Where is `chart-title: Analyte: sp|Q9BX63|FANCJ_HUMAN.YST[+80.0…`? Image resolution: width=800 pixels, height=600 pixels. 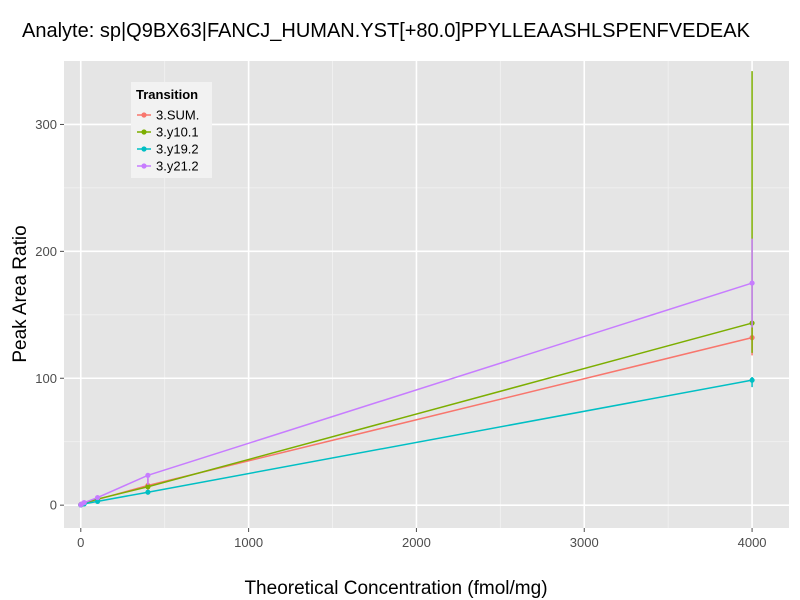
chart-title: Analyte: sp|Q9BX63|FANCJ_HUMAN.YST[+80.0… is located at coordinates (386, 31).